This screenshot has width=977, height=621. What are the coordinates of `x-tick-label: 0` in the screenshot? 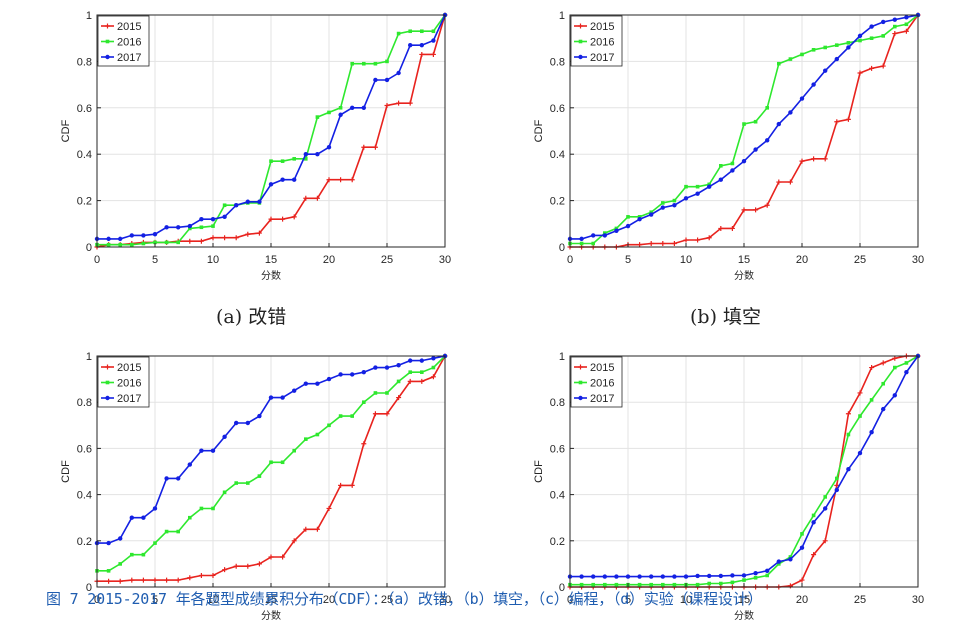 It's located at (570, 600).